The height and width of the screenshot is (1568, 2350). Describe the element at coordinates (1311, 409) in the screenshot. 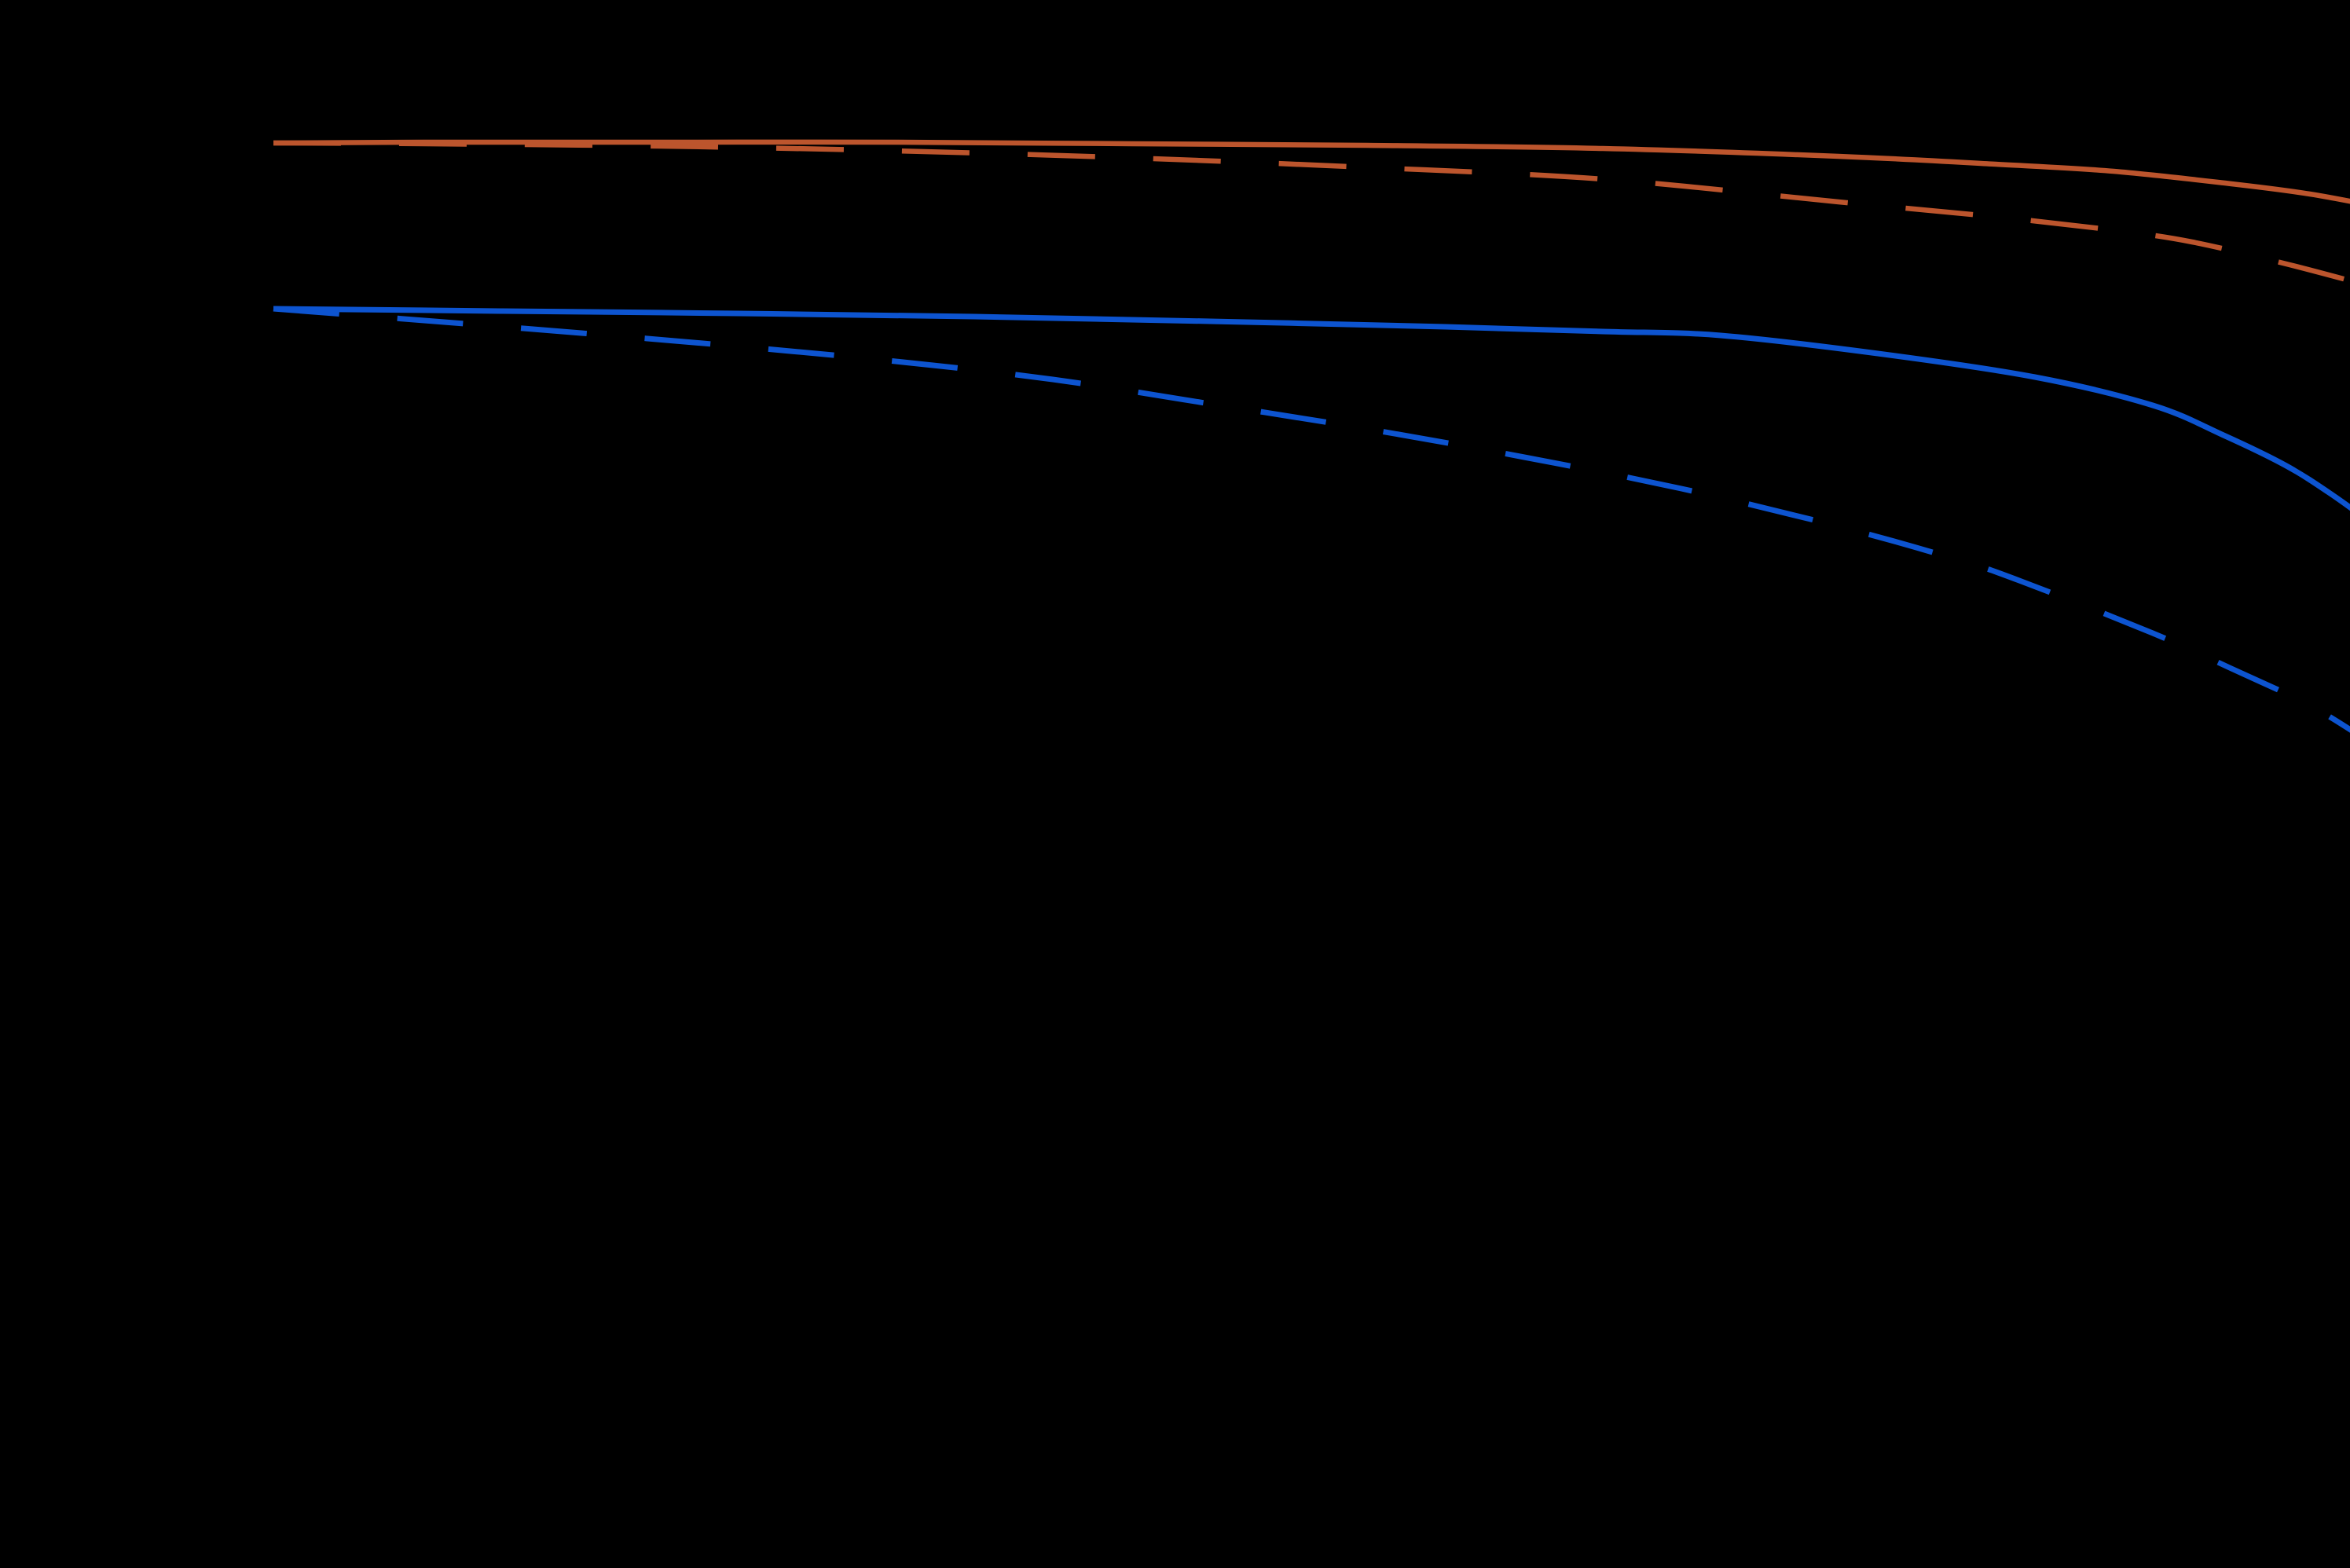

I see `blue-solid-curve` at that location.